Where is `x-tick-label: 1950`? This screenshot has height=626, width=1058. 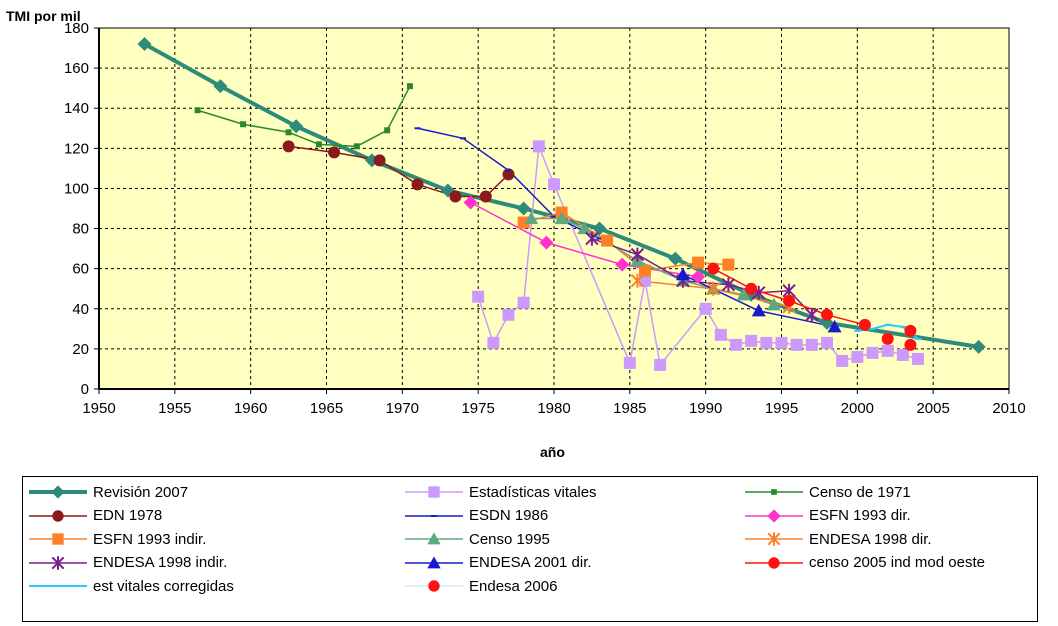
x-tick-label: 1950 is located at coordinates (98, 408).